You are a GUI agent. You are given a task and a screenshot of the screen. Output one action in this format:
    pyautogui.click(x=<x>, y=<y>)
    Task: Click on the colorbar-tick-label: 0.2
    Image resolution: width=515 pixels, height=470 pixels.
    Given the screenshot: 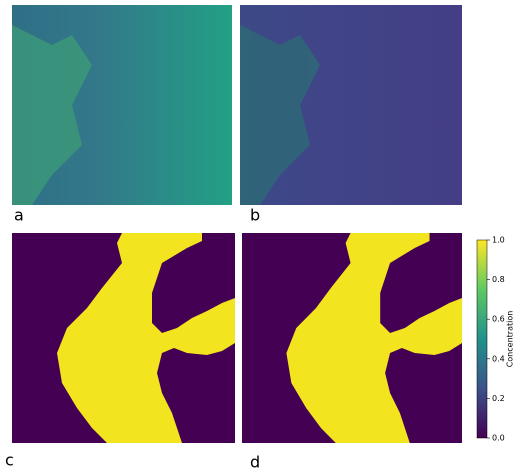 What is the action you would take?
    pyautogui.click(x=498, y=398)
    